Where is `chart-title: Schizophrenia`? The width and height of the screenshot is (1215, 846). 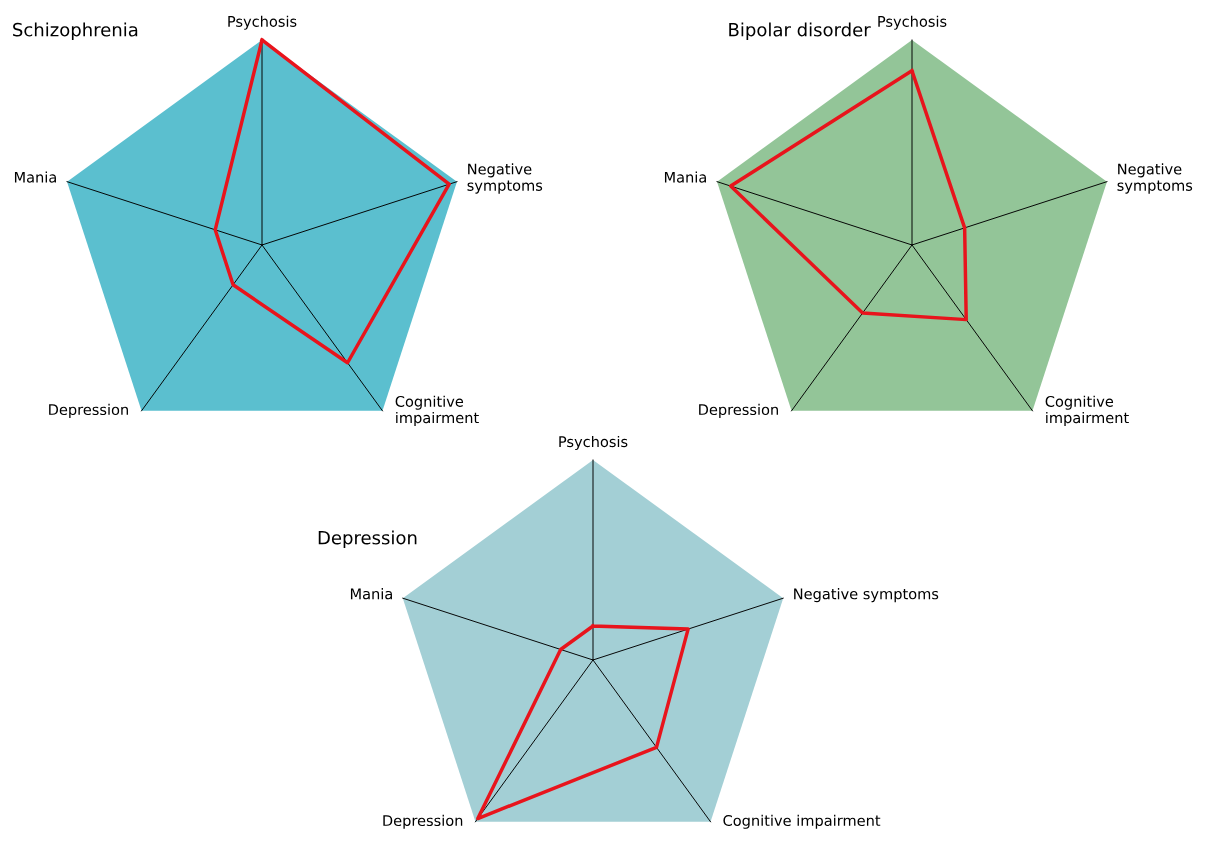
chart-title: Schizophrenia is located at coordinates (75, 31).